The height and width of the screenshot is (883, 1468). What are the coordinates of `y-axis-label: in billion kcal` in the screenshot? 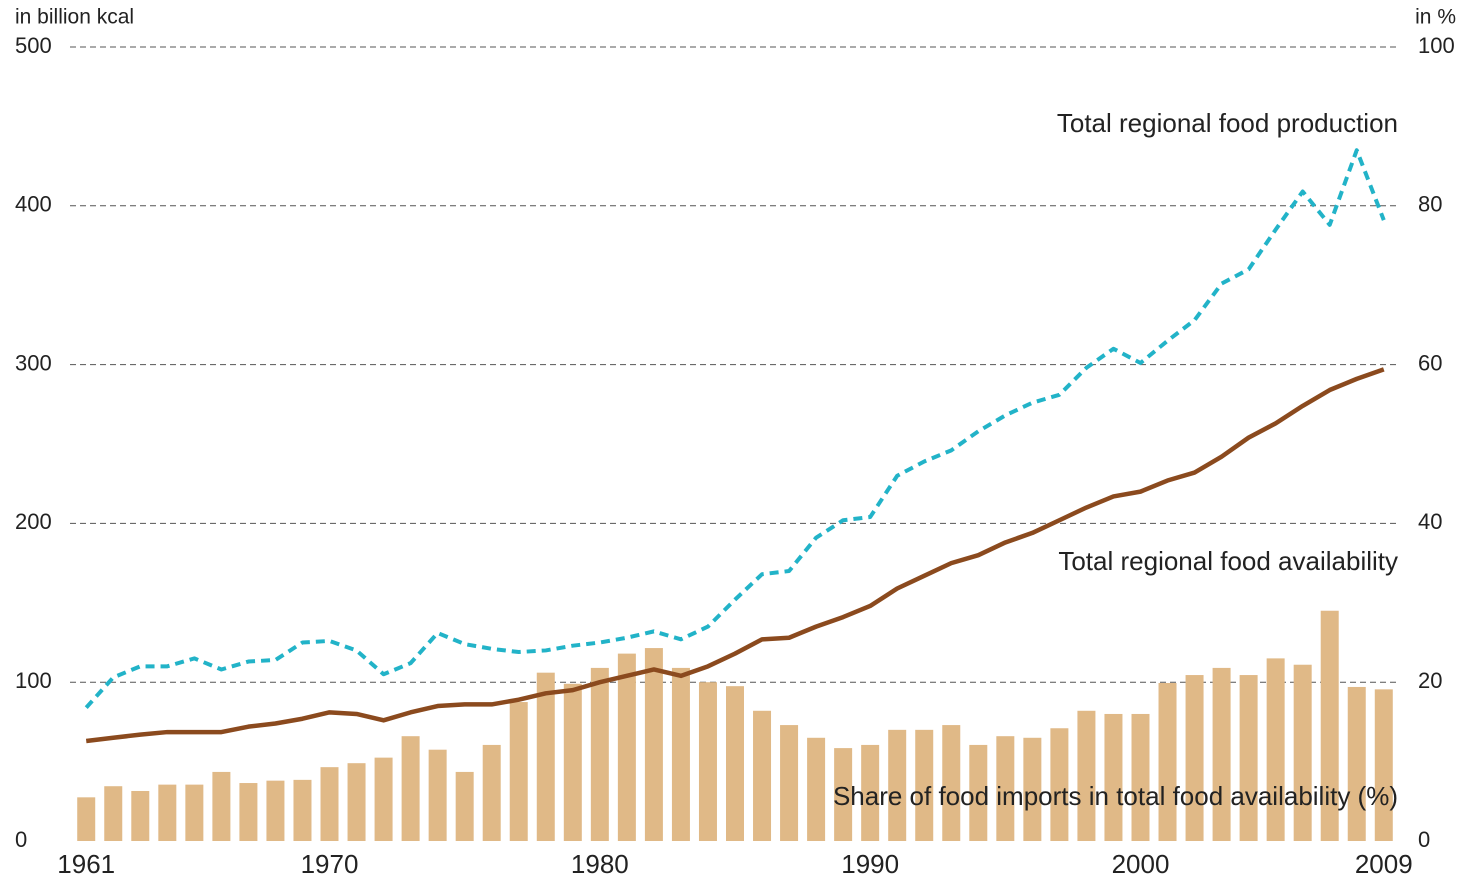 It's located at (74, 17).